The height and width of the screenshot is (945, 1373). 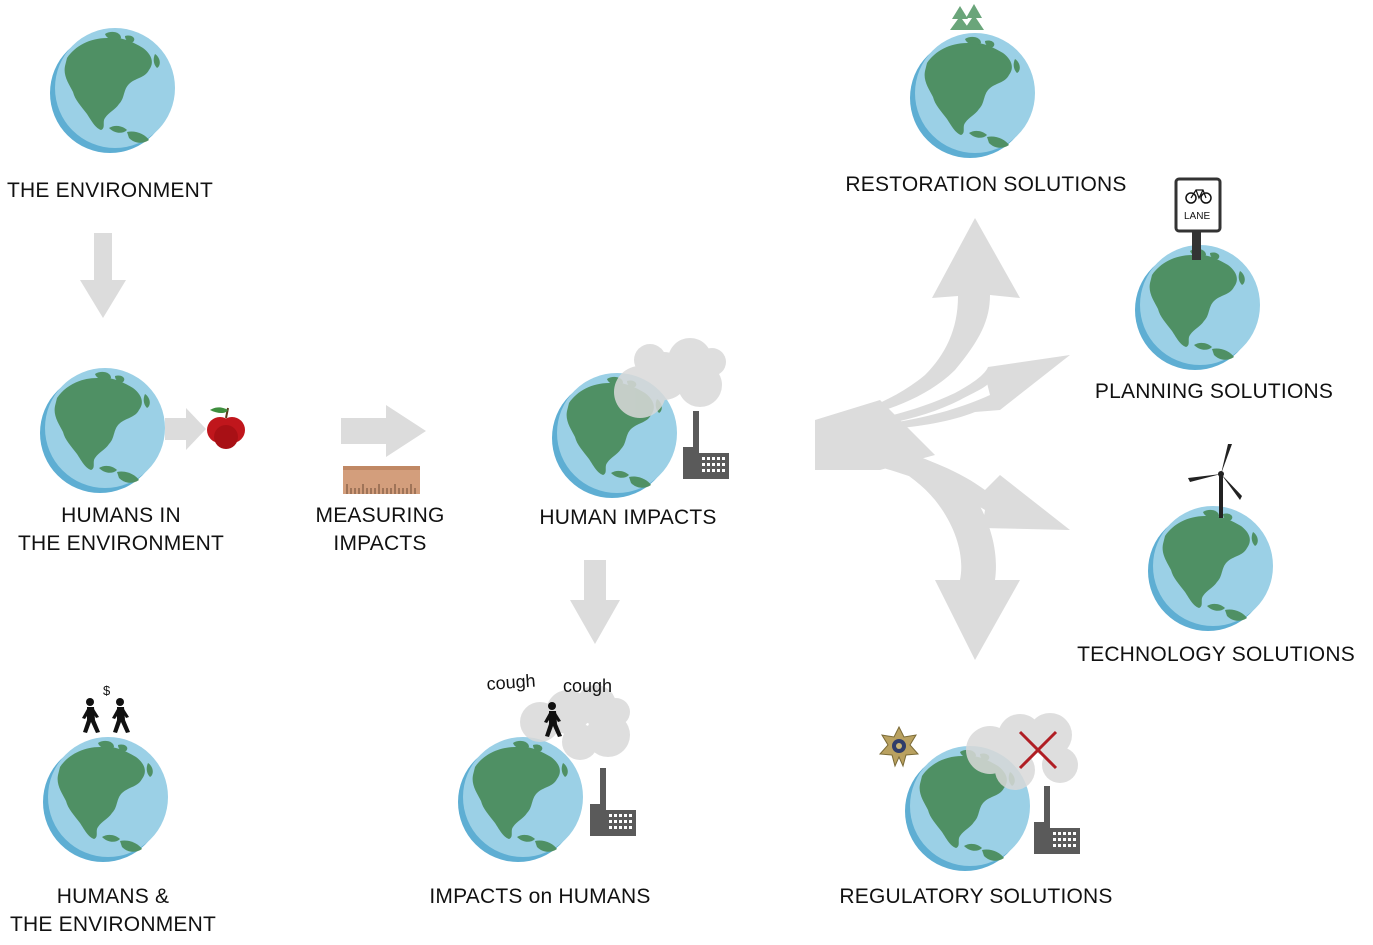 I want to click on arrow-impacts-down, so click(x=595, y=602).